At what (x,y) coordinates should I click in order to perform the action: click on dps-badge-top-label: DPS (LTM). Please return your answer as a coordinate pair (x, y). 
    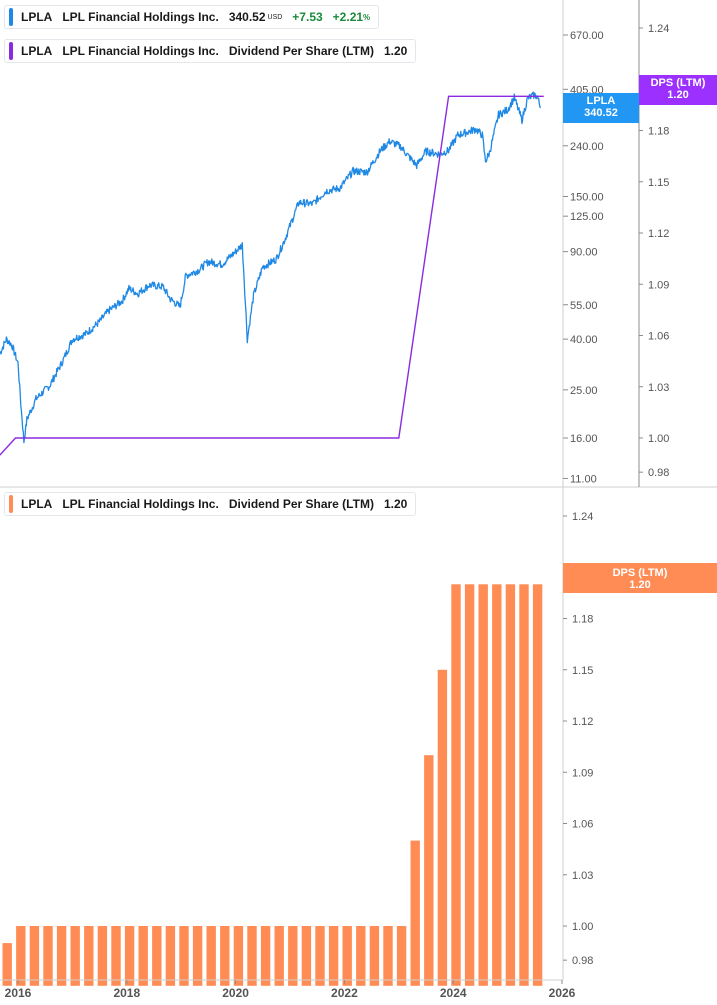
    Looking at the image, I should click on (678, 83).